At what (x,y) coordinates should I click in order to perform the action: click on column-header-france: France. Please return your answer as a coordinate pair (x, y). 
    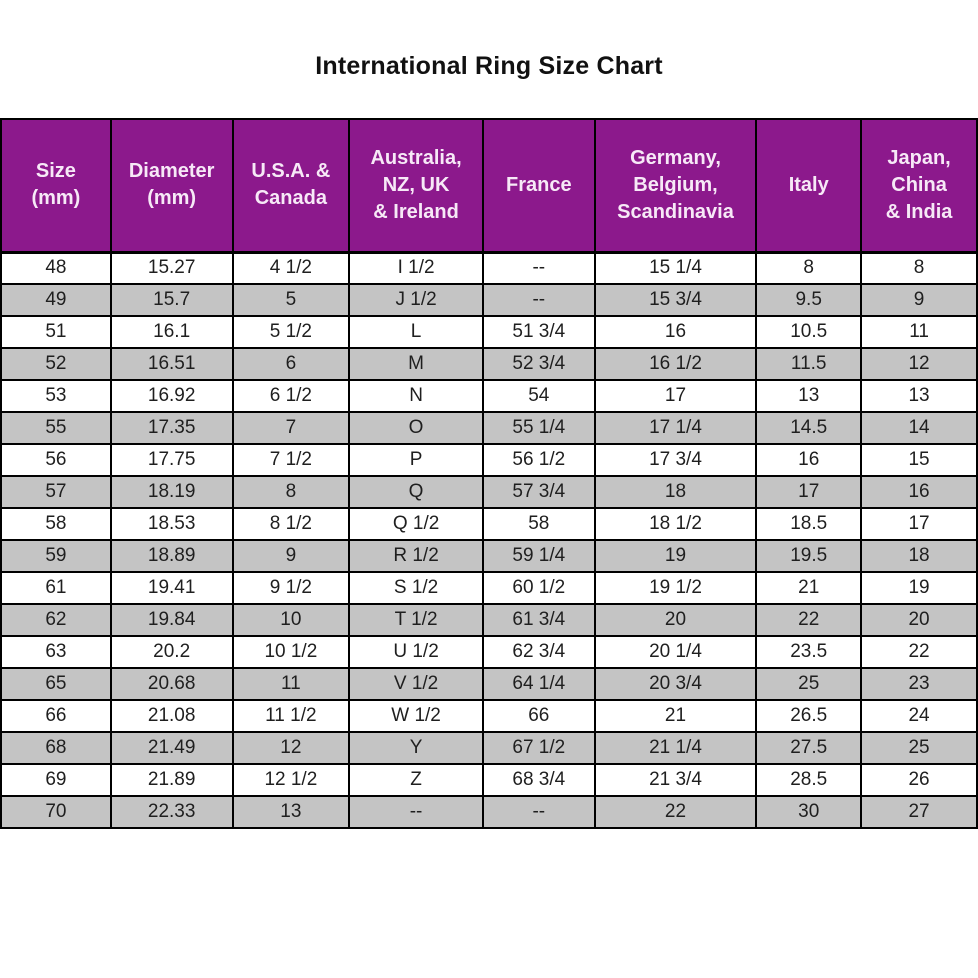
    Looking at the image, I should click on (538, 186).